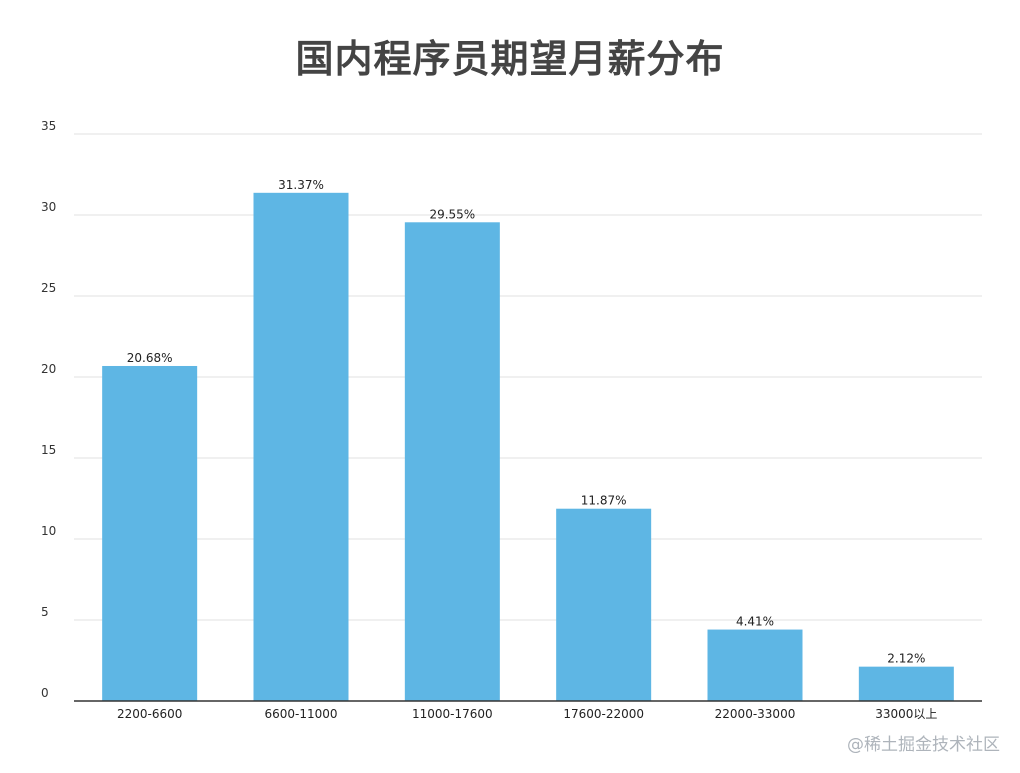  What do you see at coordinates (906, 659) in the screenshot?
I see `data-label: 2.12%` at bounding box center [906, 659].